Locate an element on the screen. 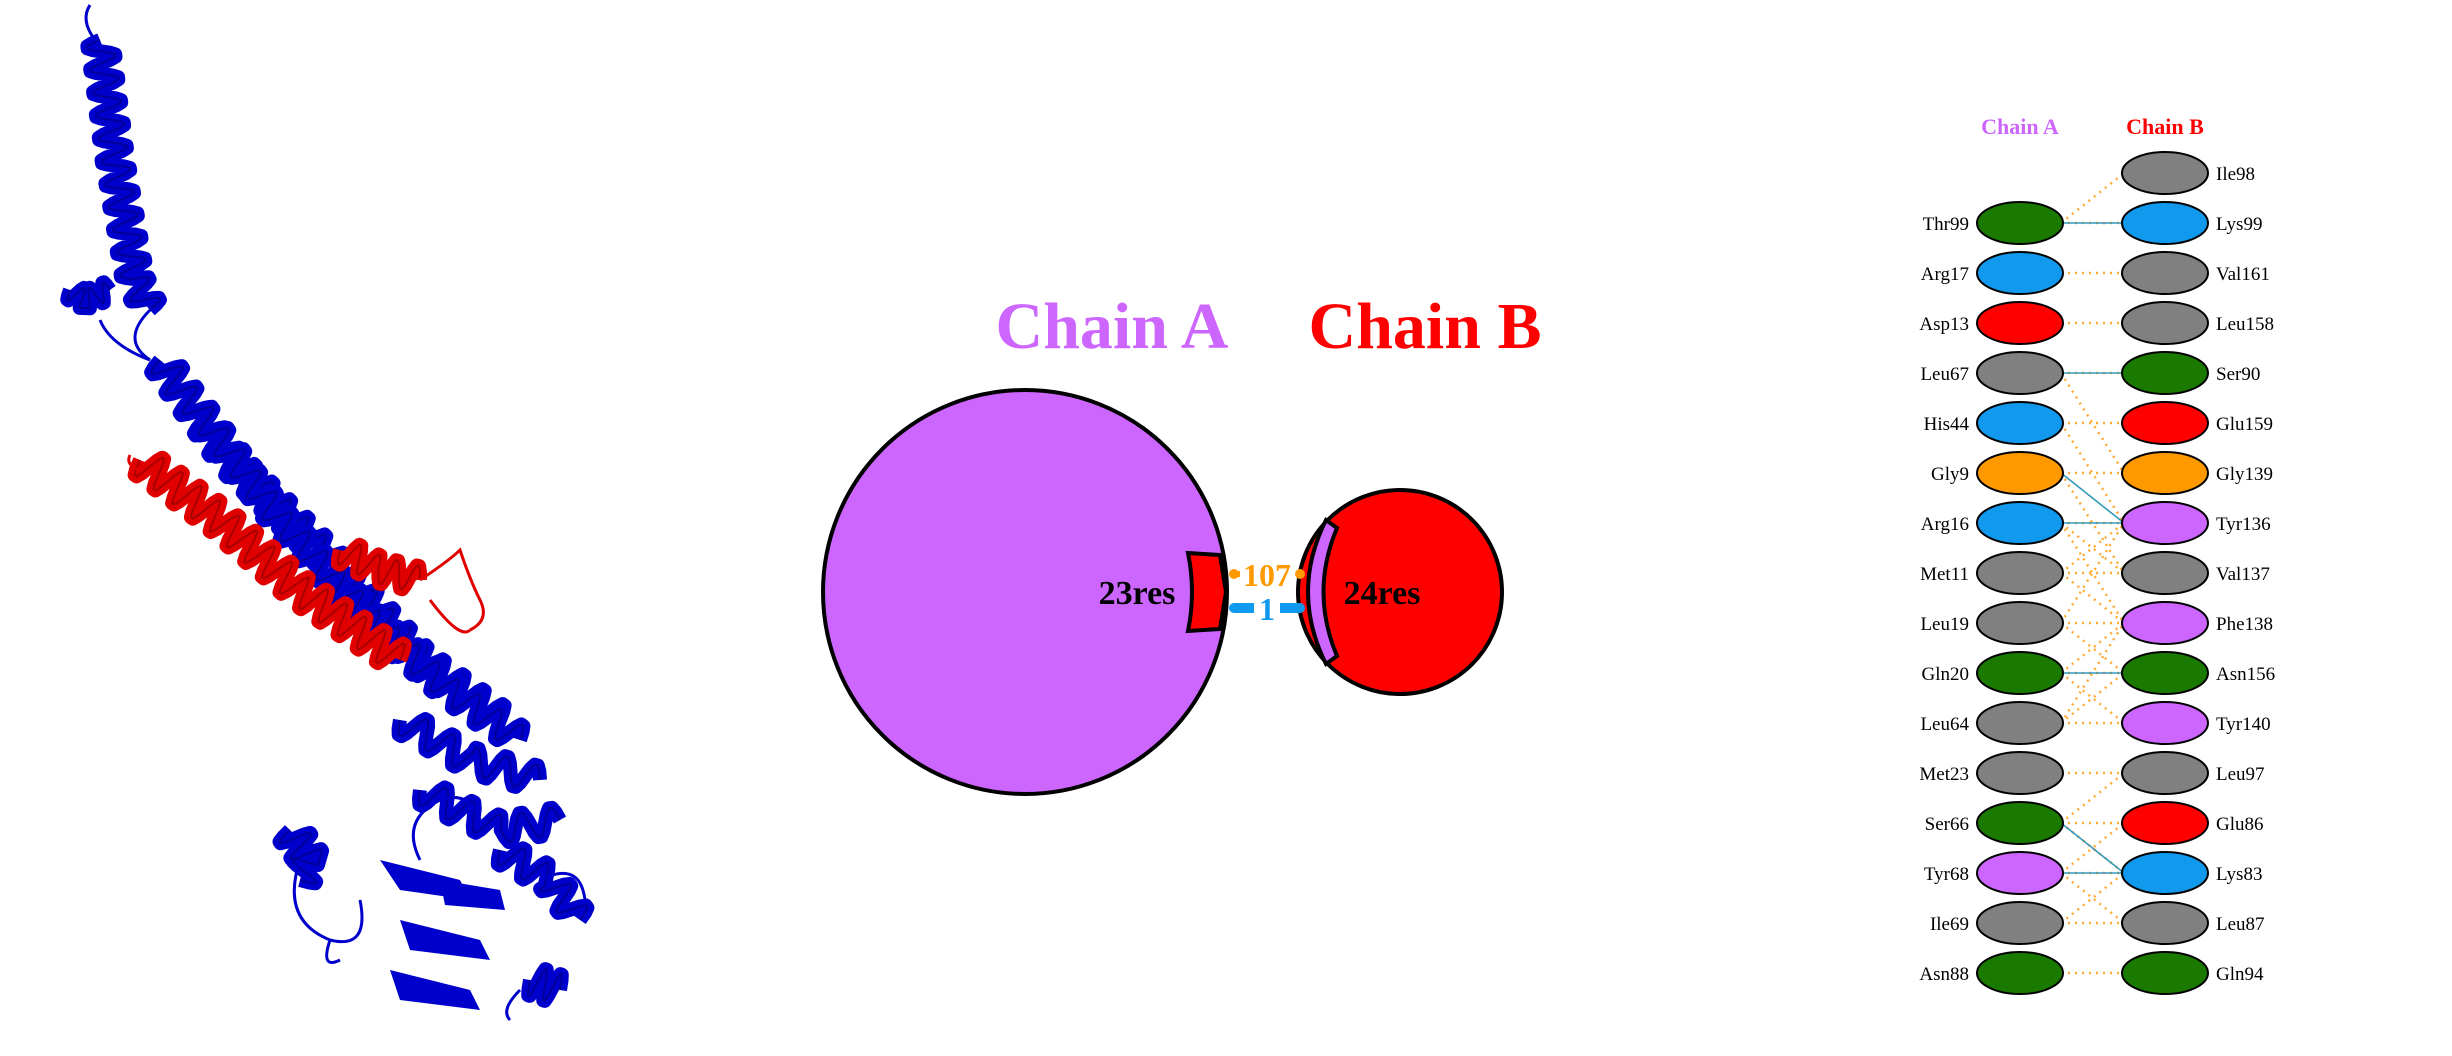 The image size is (2452, 1056). contacts-link-dot-right is located at coordinates (1300, 574).